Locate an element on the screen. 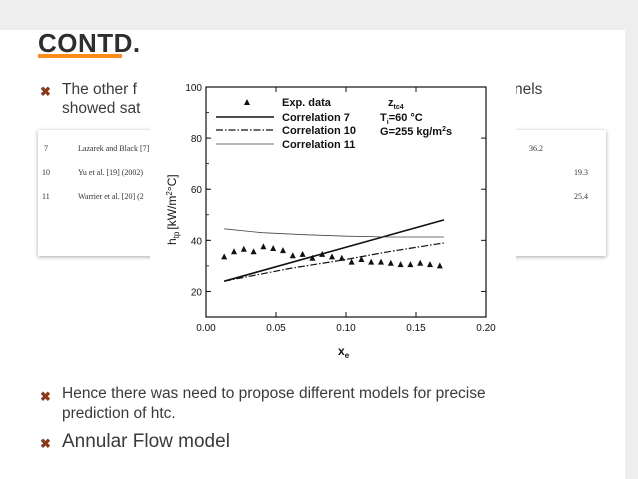 This screenshot has height=479, width=638. table-cell-num: 11 is located at coordinates (46, 196).